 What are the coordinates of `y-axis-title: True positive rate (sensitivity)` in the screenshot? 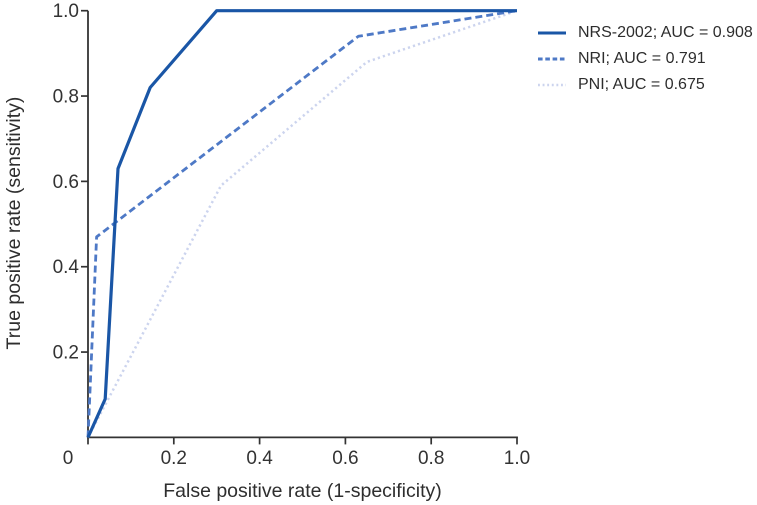 It's located at (14, 223).